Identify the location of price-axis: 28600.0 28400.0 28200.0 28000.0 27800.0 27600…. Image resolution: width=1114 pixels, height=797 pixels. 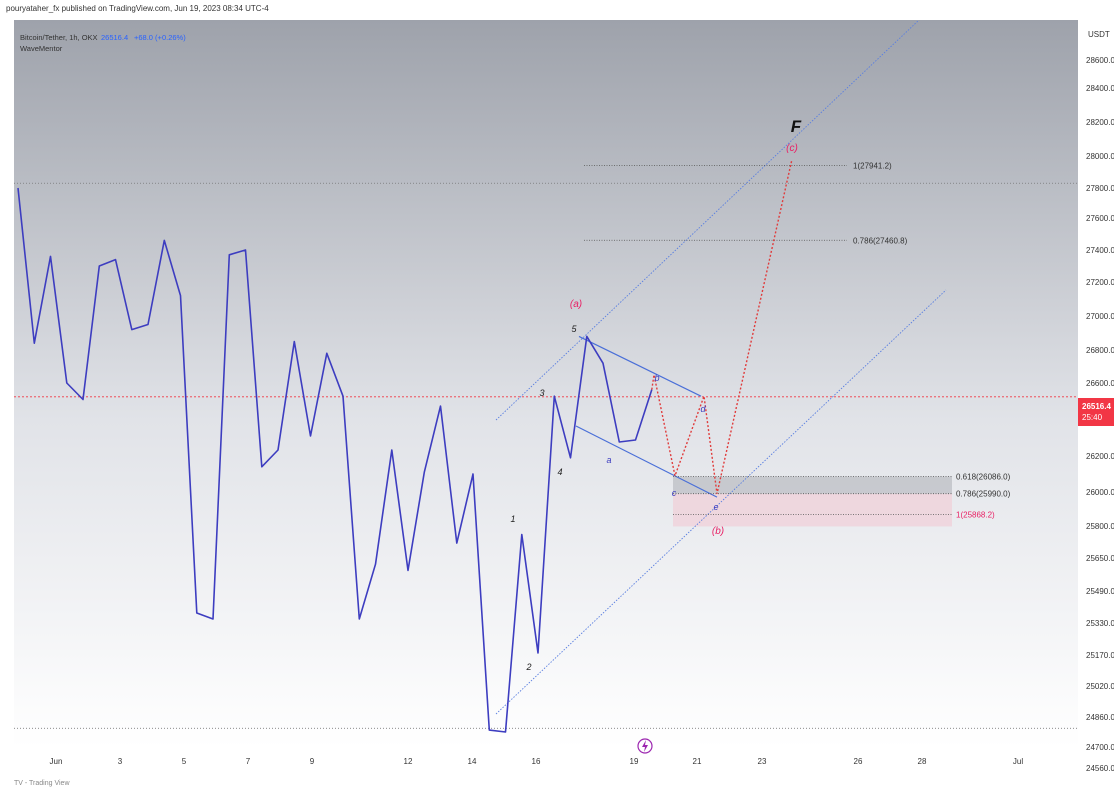
(1100, 414).